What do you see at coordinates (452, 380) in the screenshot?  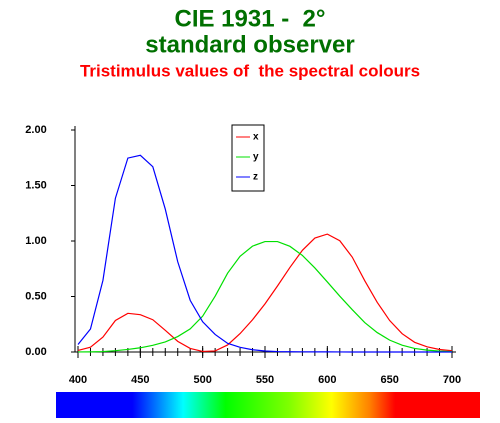 I see `x-tick-label: 700` at bounding box center [452, 380].